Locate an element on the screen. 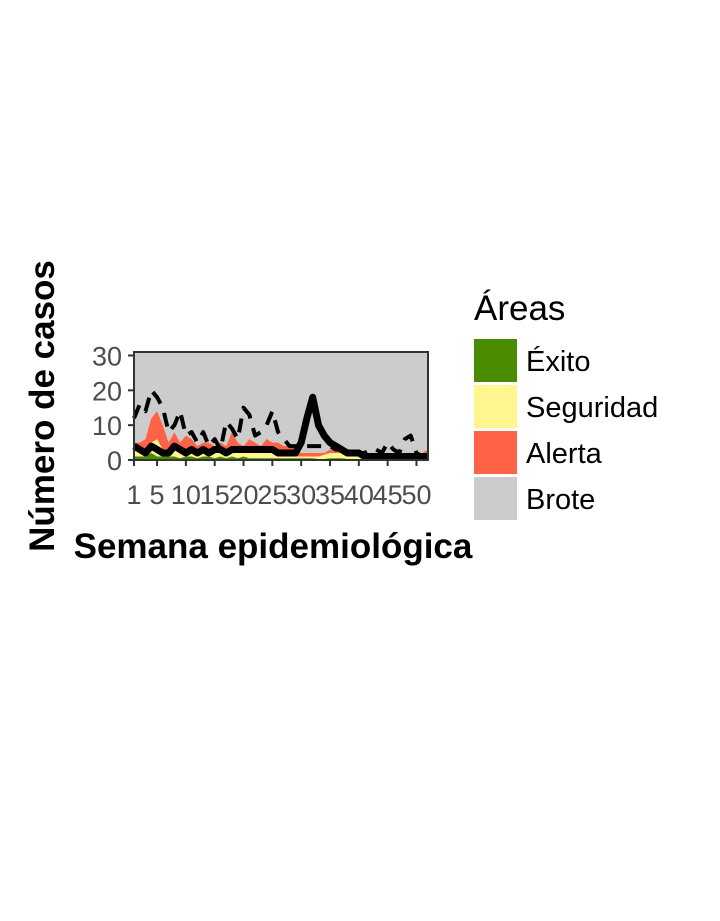 This screenshot has width=720, height=921. legend-label: Seguridad is located at coordinates (592, 408).